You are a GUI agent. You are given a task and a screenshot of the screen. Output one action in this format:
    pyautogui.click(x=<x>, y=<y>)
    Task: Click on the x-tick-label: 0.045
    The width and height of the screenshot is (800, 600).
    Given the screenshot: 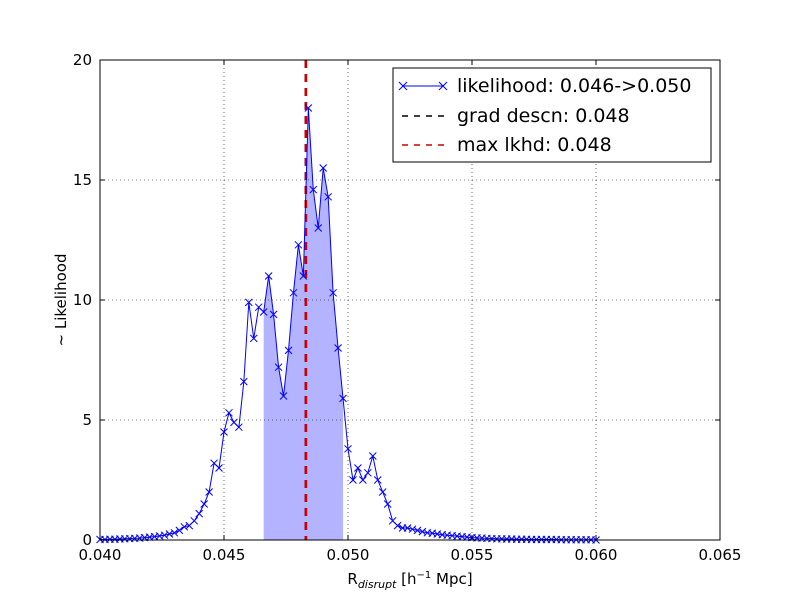 What is the action you would take?
    pyautogui.click(x=224, y=555)
    